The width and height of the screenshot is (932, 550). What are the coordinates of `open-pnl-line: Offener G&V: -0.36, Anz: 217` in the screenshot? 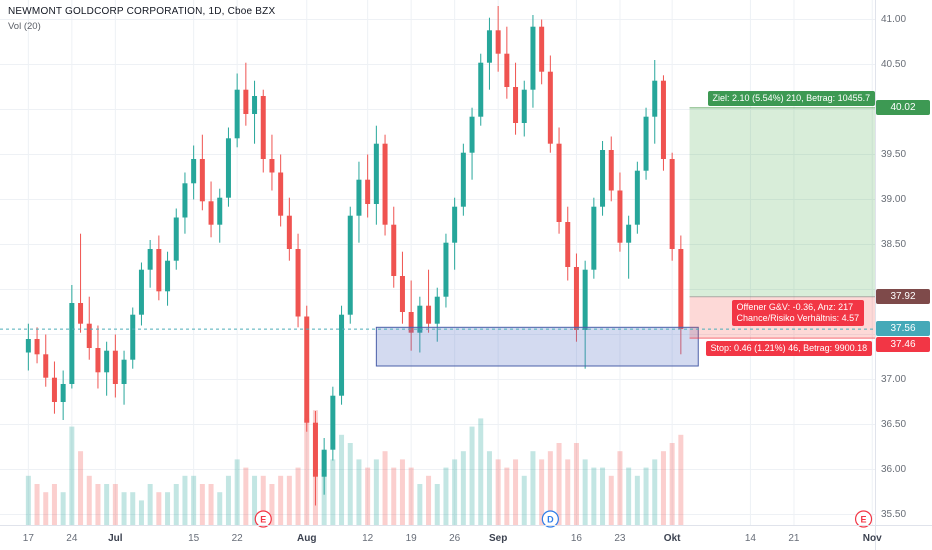 It's located at (795, 306).